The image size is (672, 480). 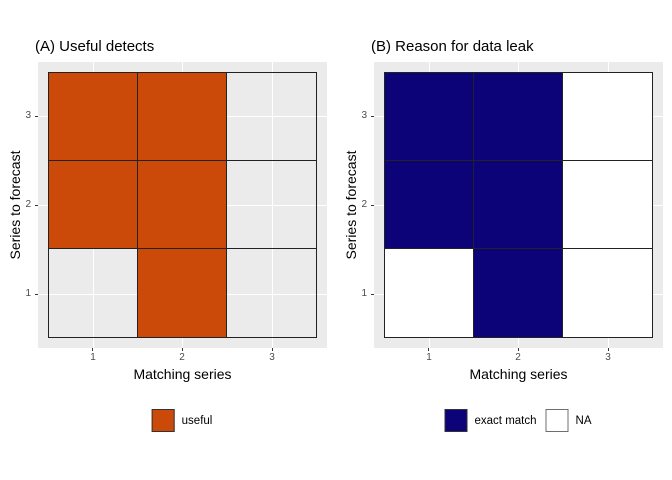 I want to click on legend-item-useful: useful, so click(x=182, y=420).